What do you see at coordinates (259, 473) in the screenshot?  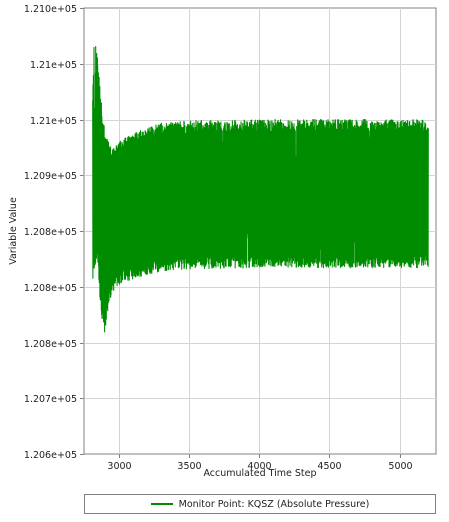 I see `x-axis-title: Accumulated Time Step` at bounding box center [259, 473].